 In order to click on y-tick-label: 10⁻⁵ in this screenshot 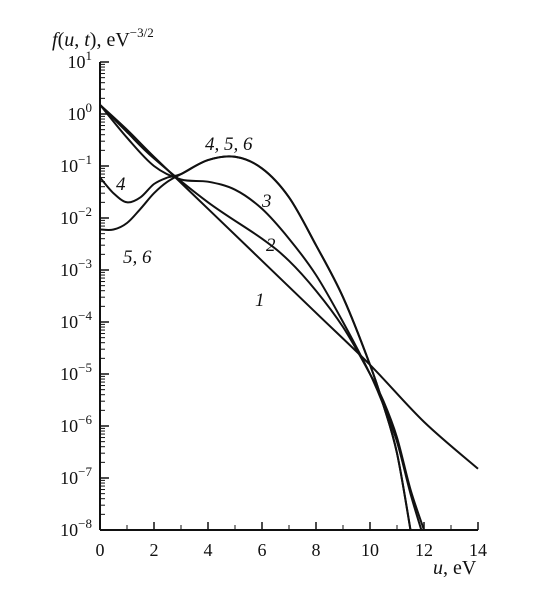, I will do `click(76, 372)`.